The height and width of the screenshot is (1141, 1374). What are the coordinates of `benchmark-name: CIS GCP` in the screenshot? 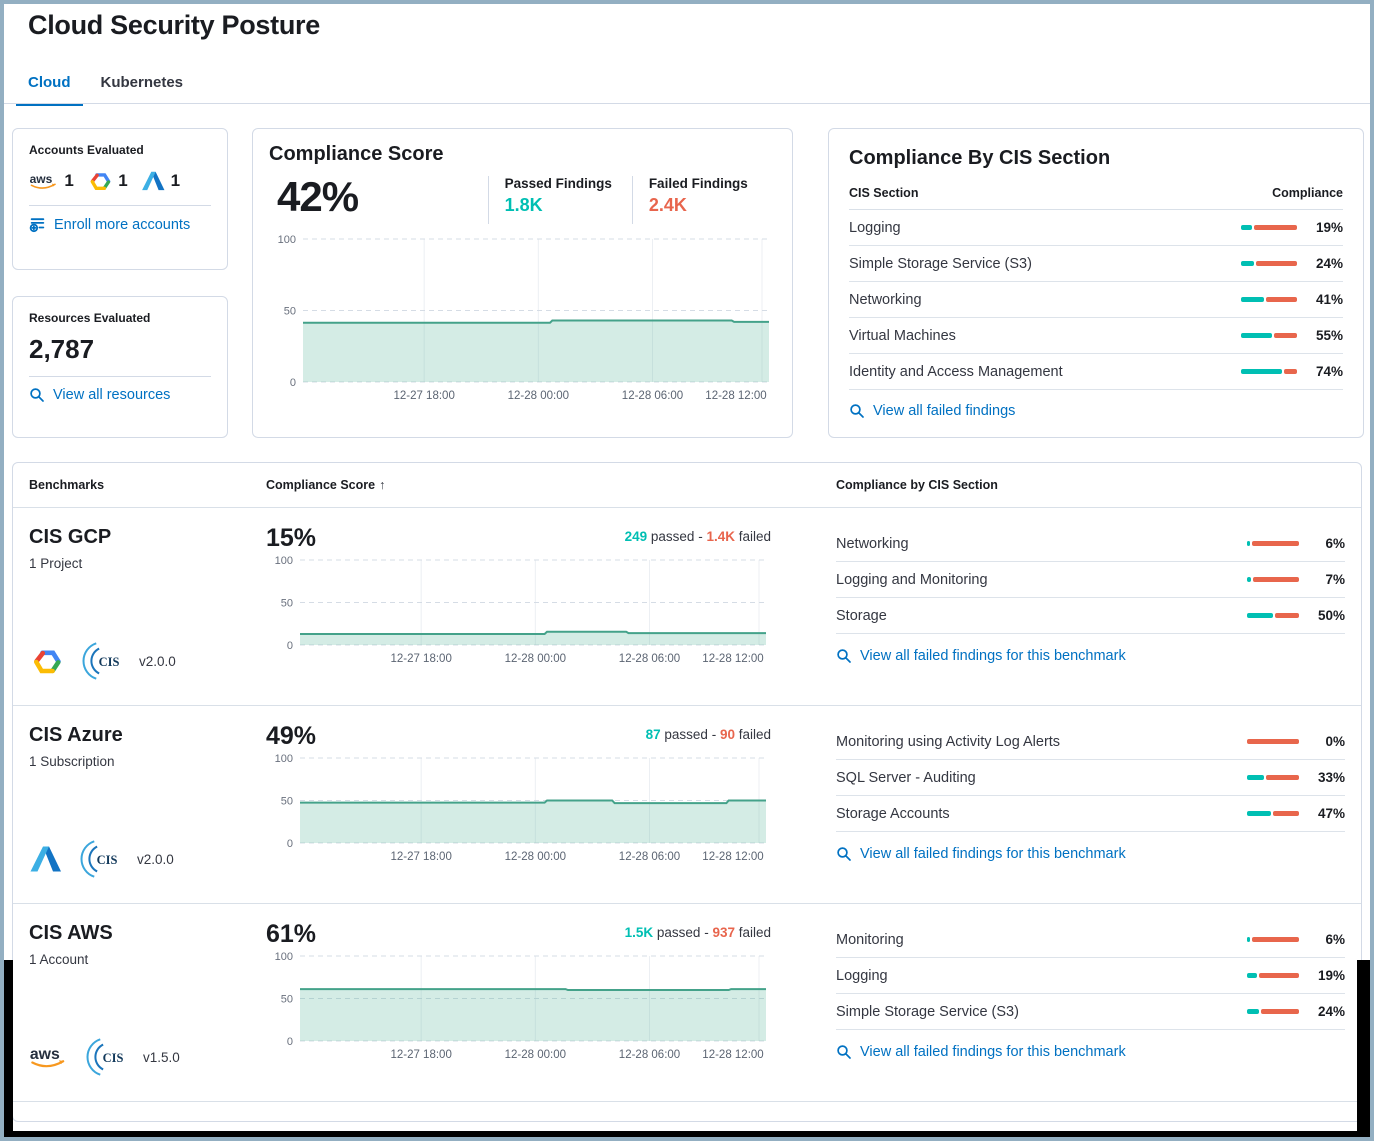 It's located at (70, 537).